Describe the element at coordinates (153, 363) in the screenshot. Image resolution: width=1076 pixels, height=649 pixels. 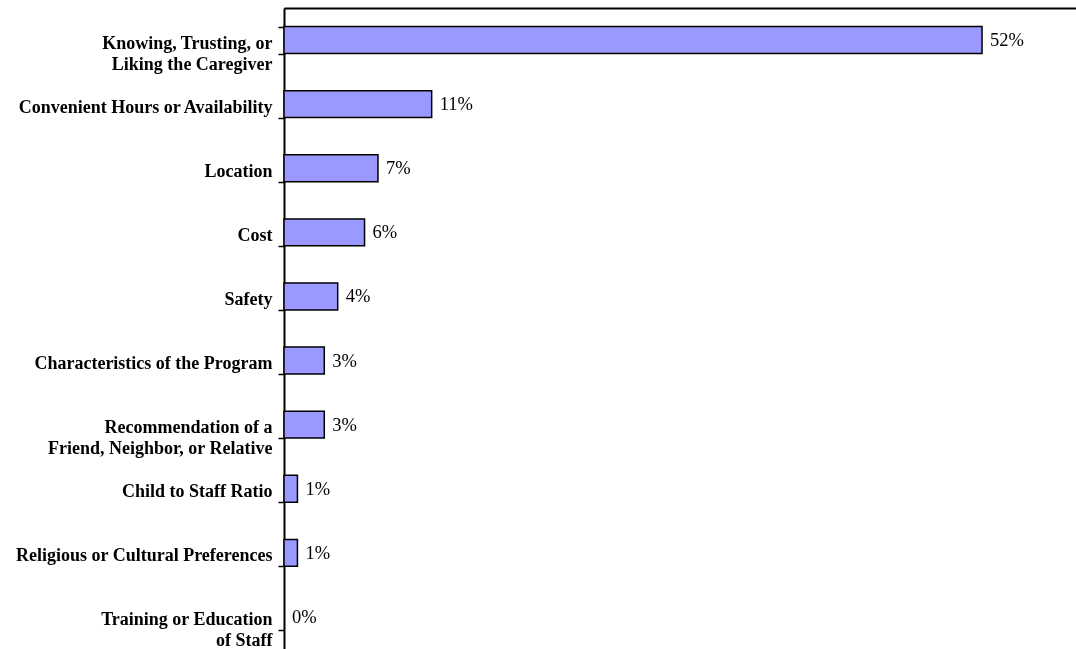
I see `y-tick-label: Characteristics of the Program` at that location.